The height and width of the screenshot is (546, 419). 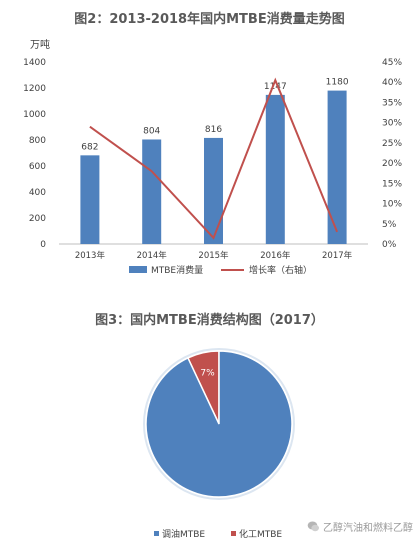 What do you see at coordinates (207, 374) in the screenshot?
I see `pie-data-label: 7%` at bounding box center [207, 374].